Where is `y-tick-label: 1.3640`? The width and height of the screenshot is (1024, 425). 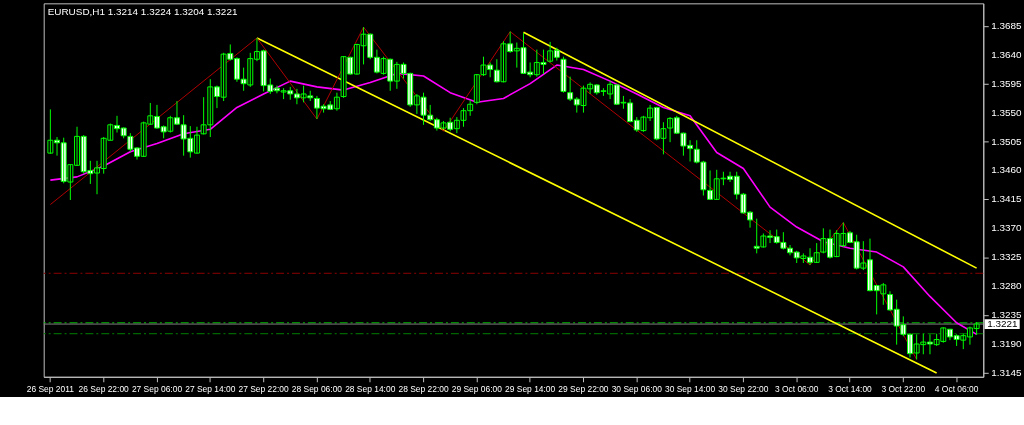
y-tick-label: 1.3640 is located at coordinates (1007, 54).